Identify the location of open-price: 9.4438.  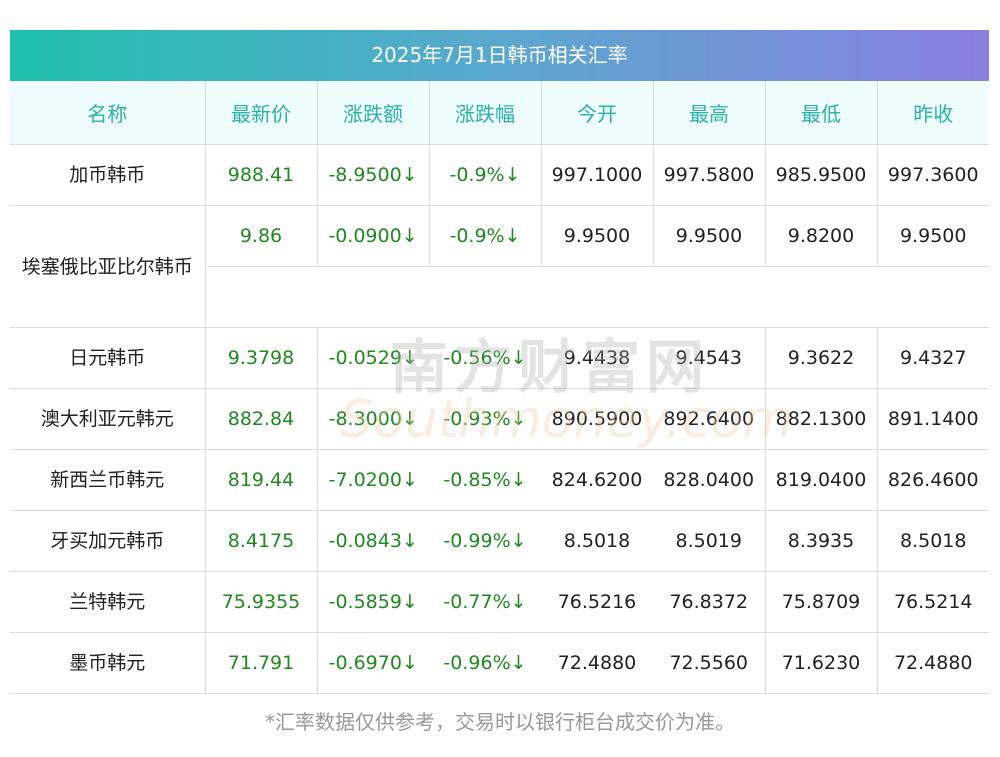
(597, 358).